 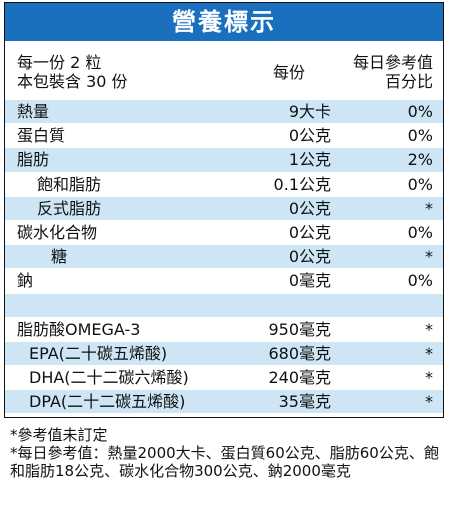 I want to click on nutrient-row, so click(x=224, y=304).